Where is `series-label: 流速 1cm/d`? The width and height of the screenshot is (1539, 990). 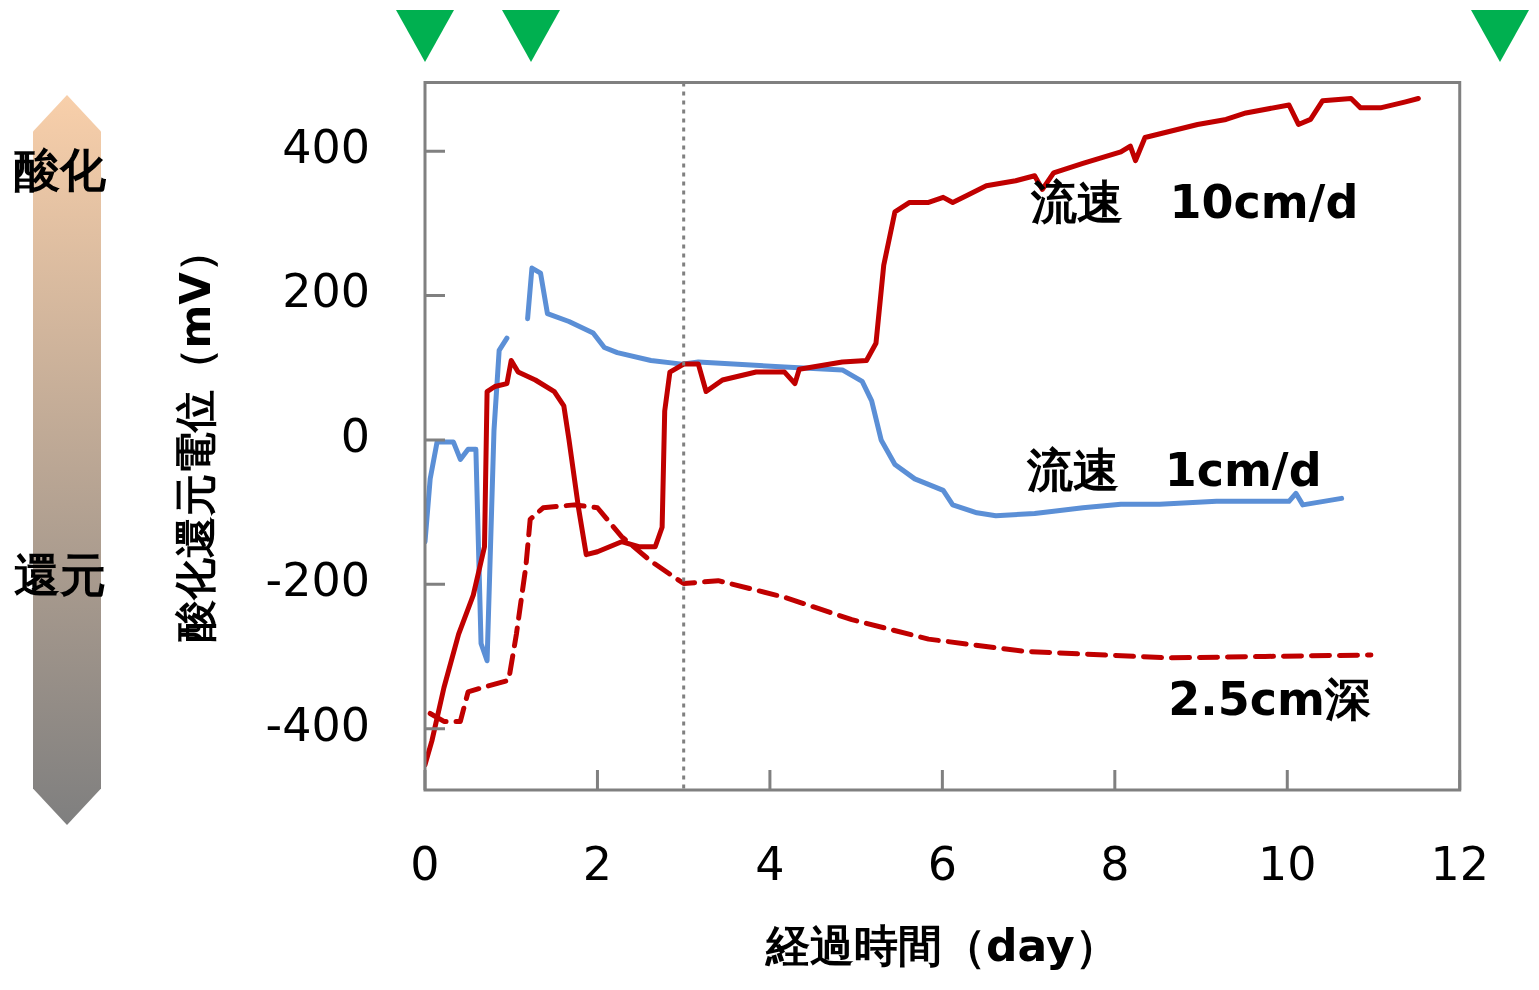
series-label: 流速 1cm/d is located at coordinates (1173, 470).